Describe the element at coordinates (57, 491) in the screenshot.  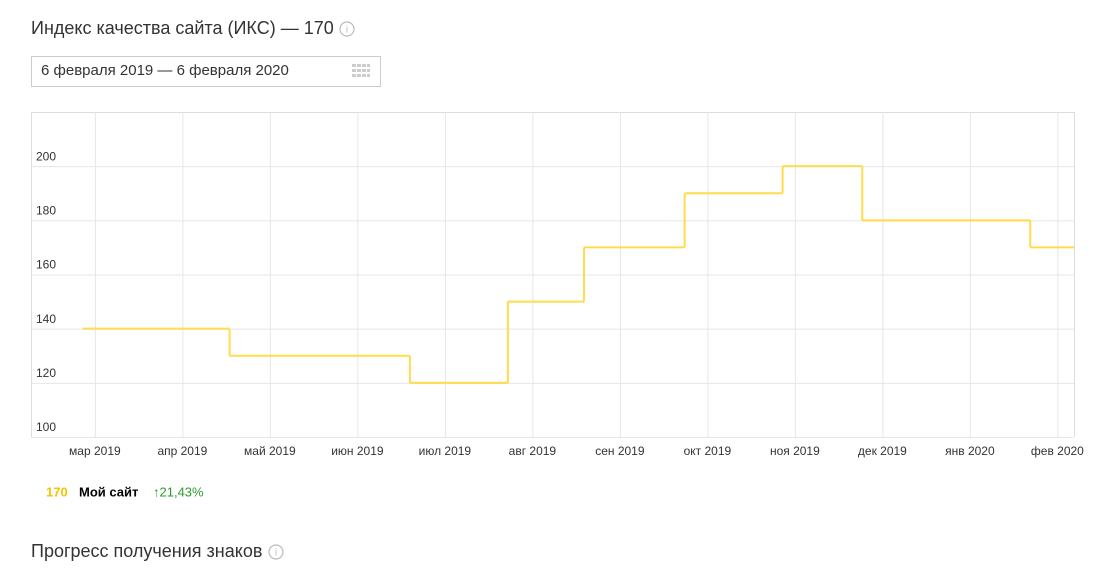
I see `legend-value: 170` at that location.